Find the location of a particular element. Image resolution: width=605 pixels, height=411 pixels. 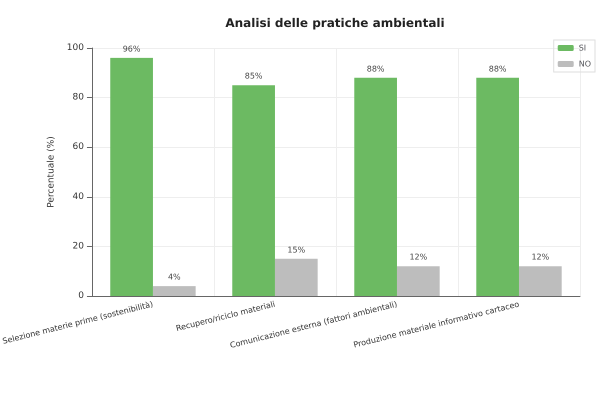

data-label: 96% is located at coordinates (131, 49).